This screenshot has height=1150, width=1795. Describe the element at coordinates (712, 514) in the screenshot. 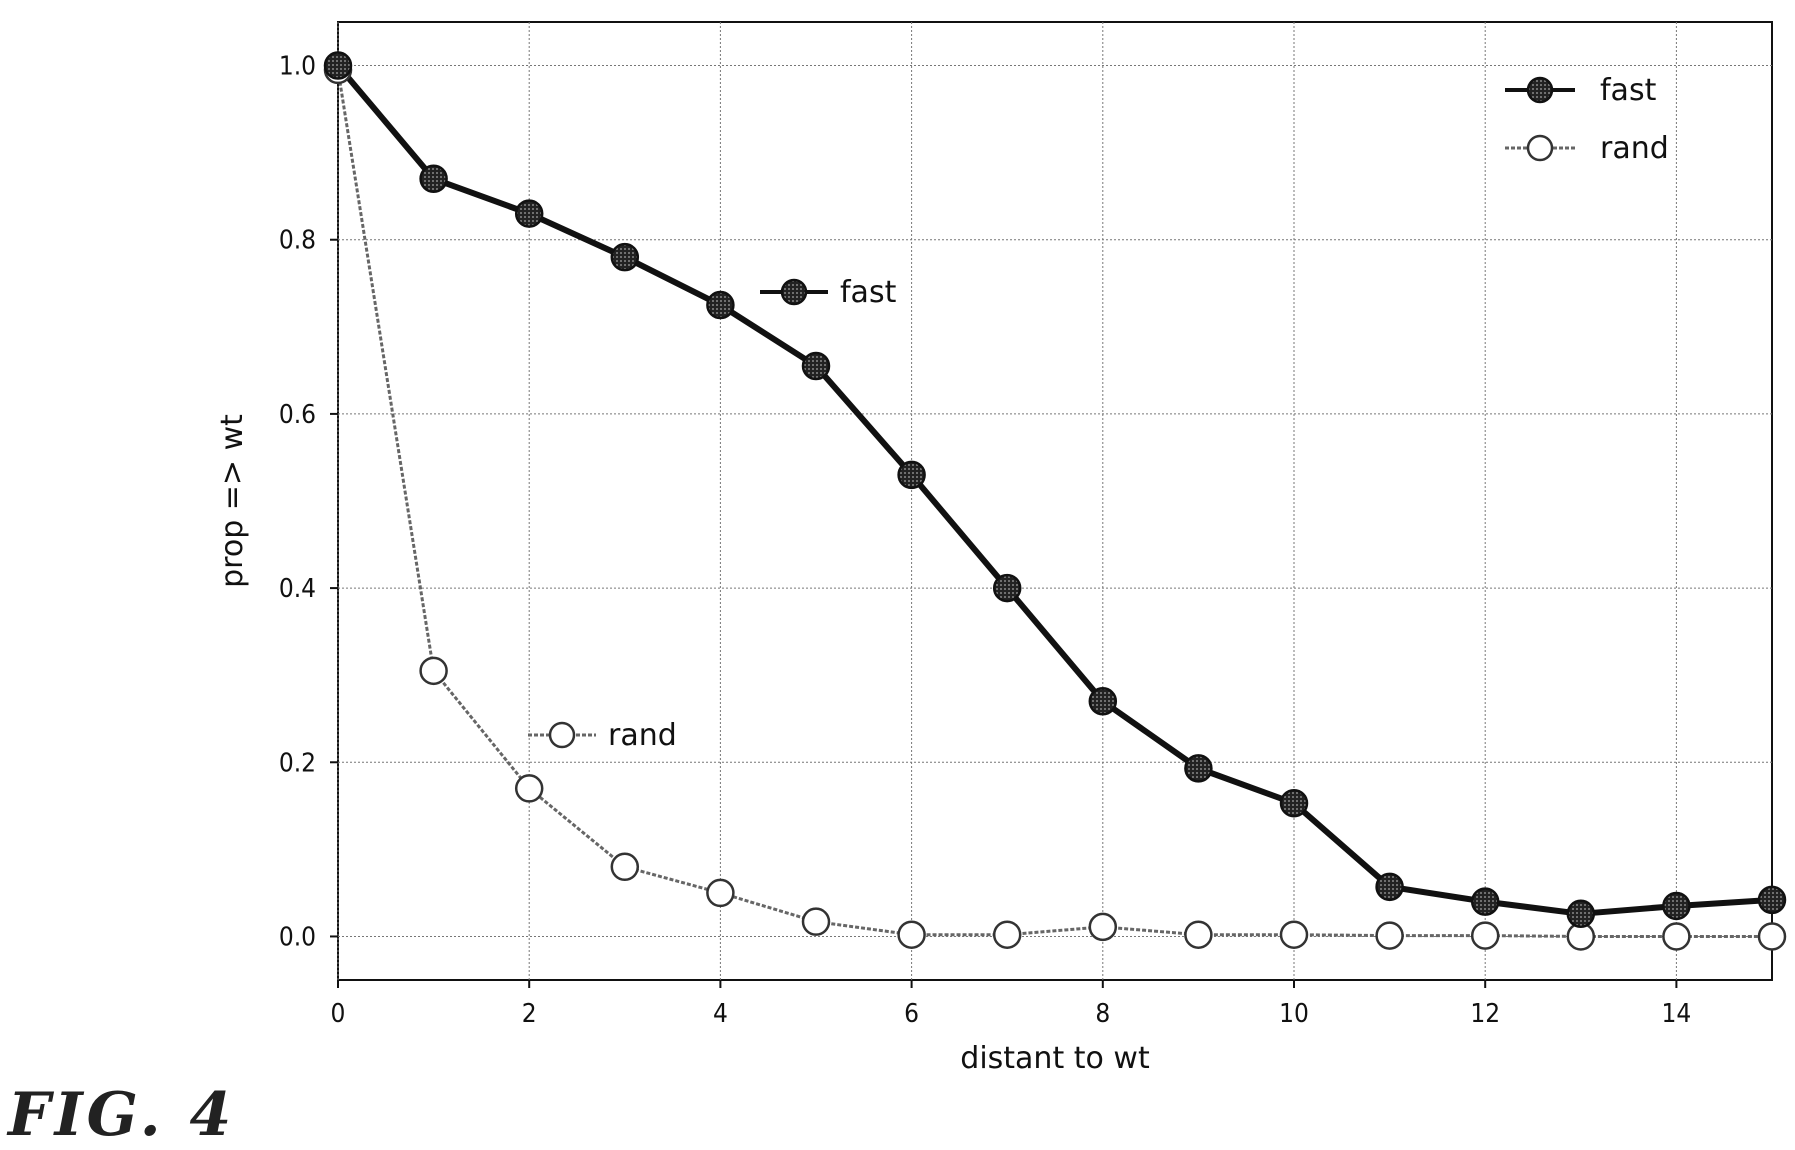

I see `annotations: fast rand` at that location.